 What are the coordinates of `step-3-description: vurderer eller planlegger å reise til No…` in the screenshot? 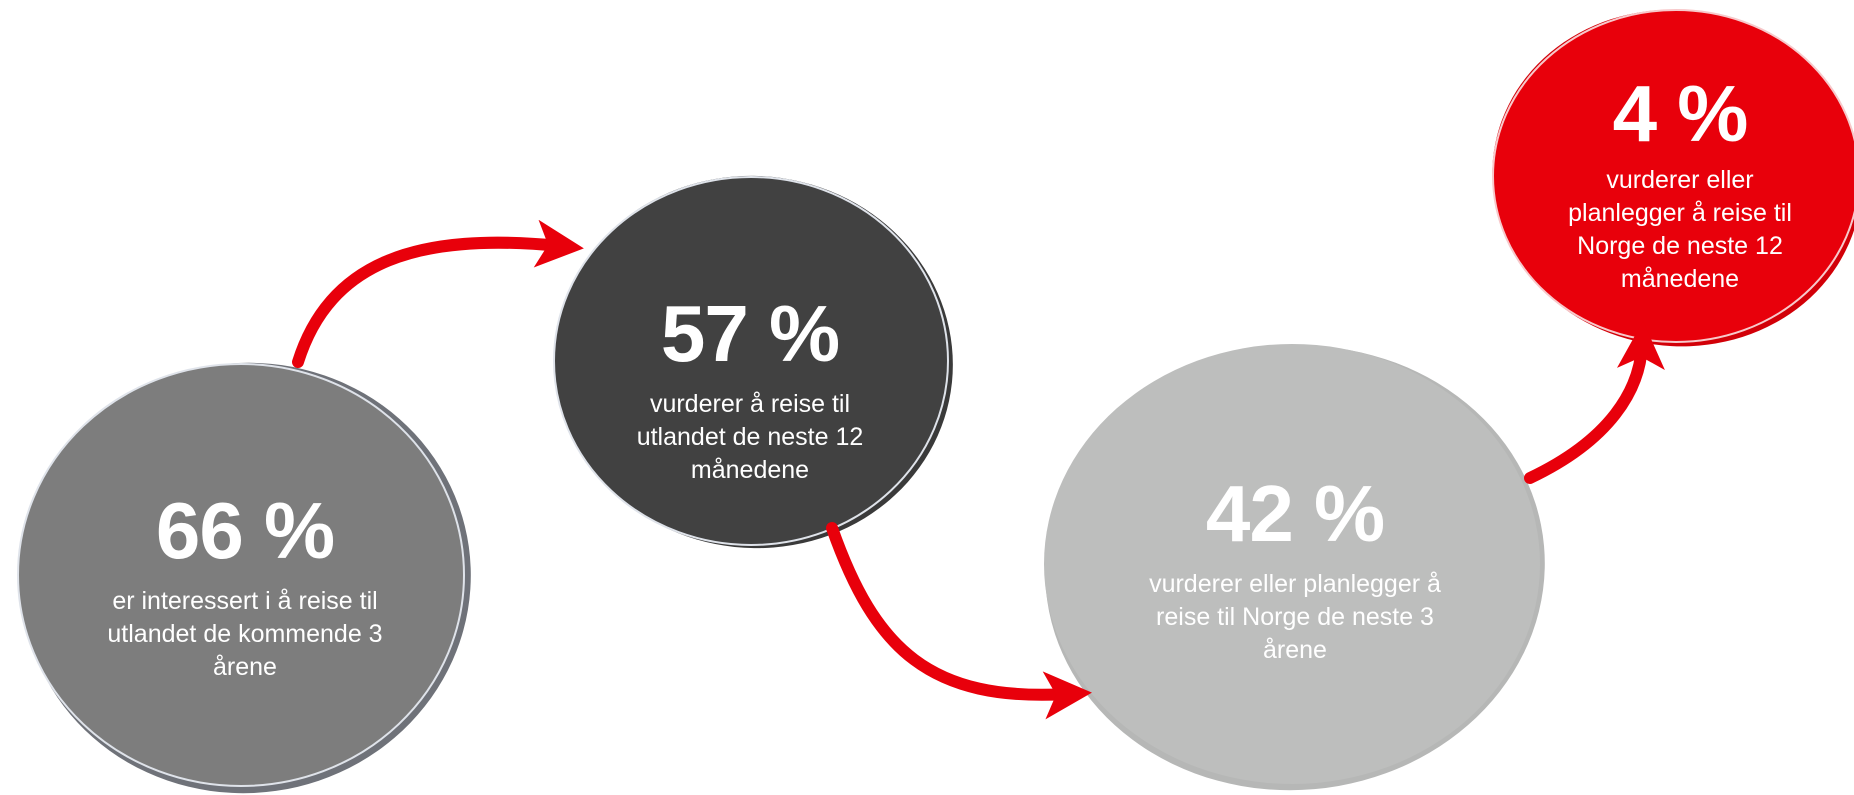 It's located at (1295, 616).